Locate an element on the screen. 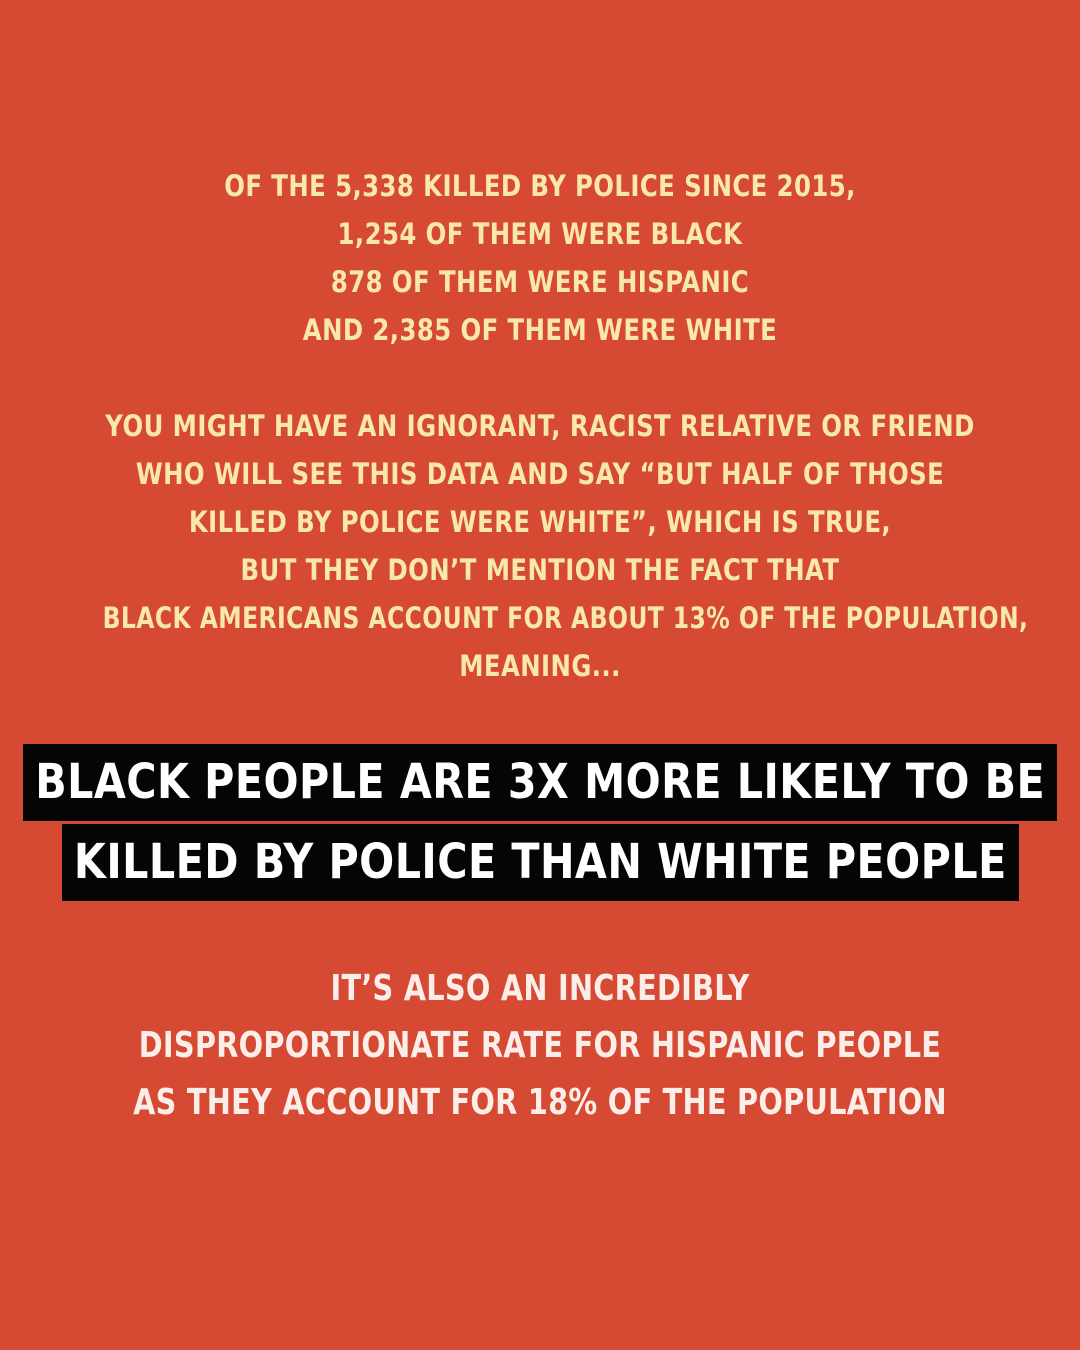 The image size is (1080, 1350). outro-line: IT’S ALSO AN INCREDIBLY is located at coordinates (540, 988).